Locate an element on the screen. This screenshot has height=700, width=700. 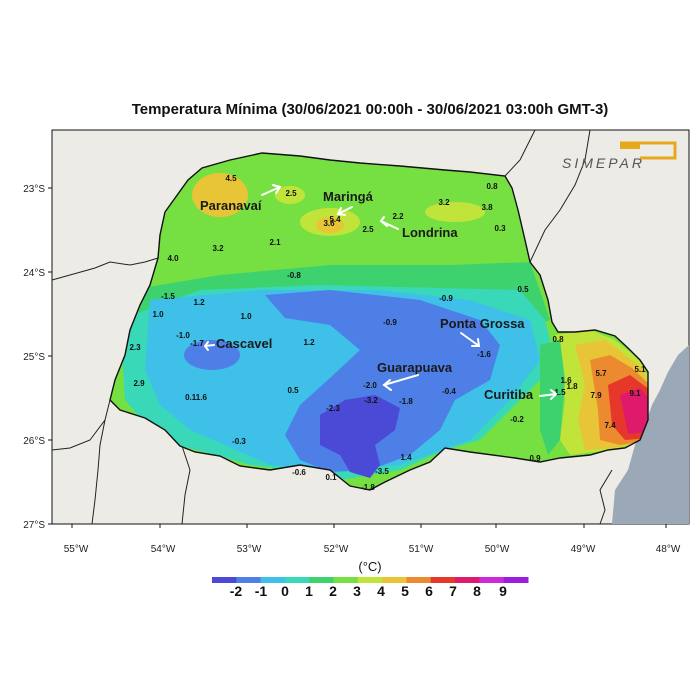
legend-label: 6 is located at coordinates (429, 591).